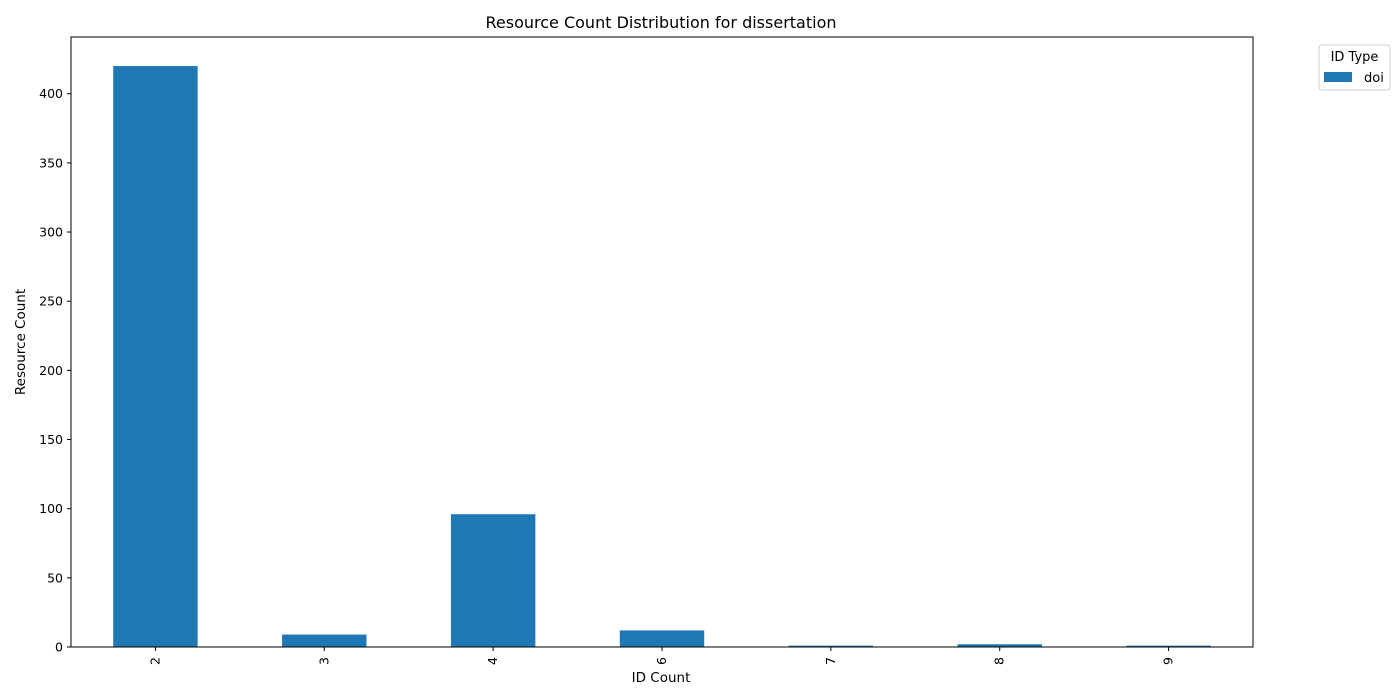  What do you see at coordinates (51, 439) in the screenshot?
I see `y-tick-label-150: 150` at bounding box center [51, 439].